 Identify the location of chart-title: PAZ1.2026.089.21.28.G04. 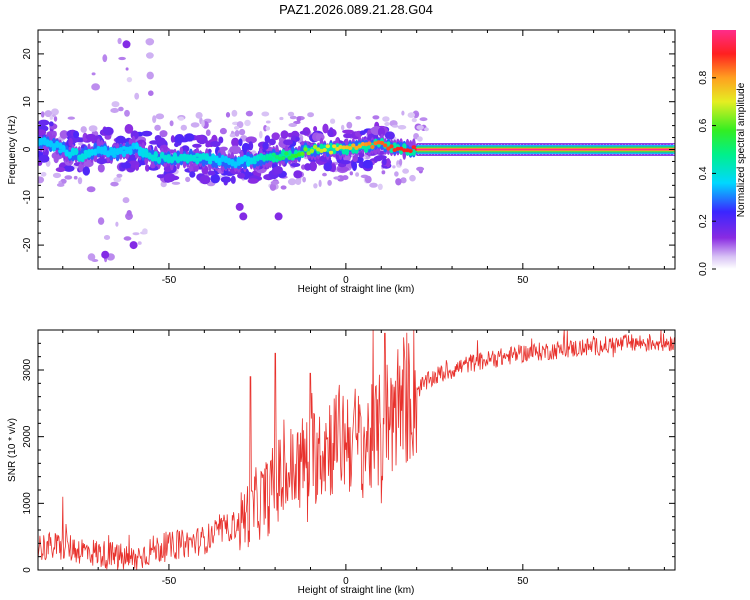
(356, 9).